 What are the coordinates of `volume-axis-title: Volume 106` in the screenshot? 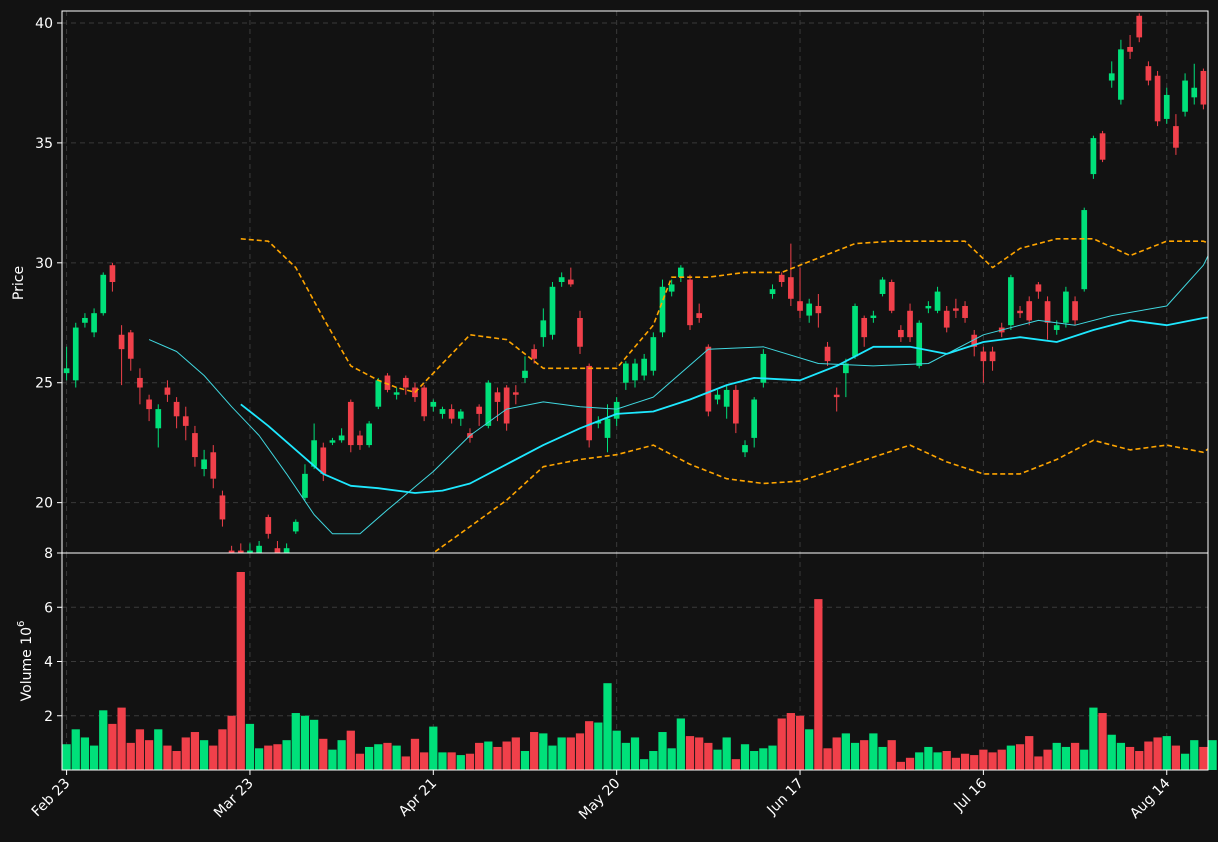 It's located at (25, 661).